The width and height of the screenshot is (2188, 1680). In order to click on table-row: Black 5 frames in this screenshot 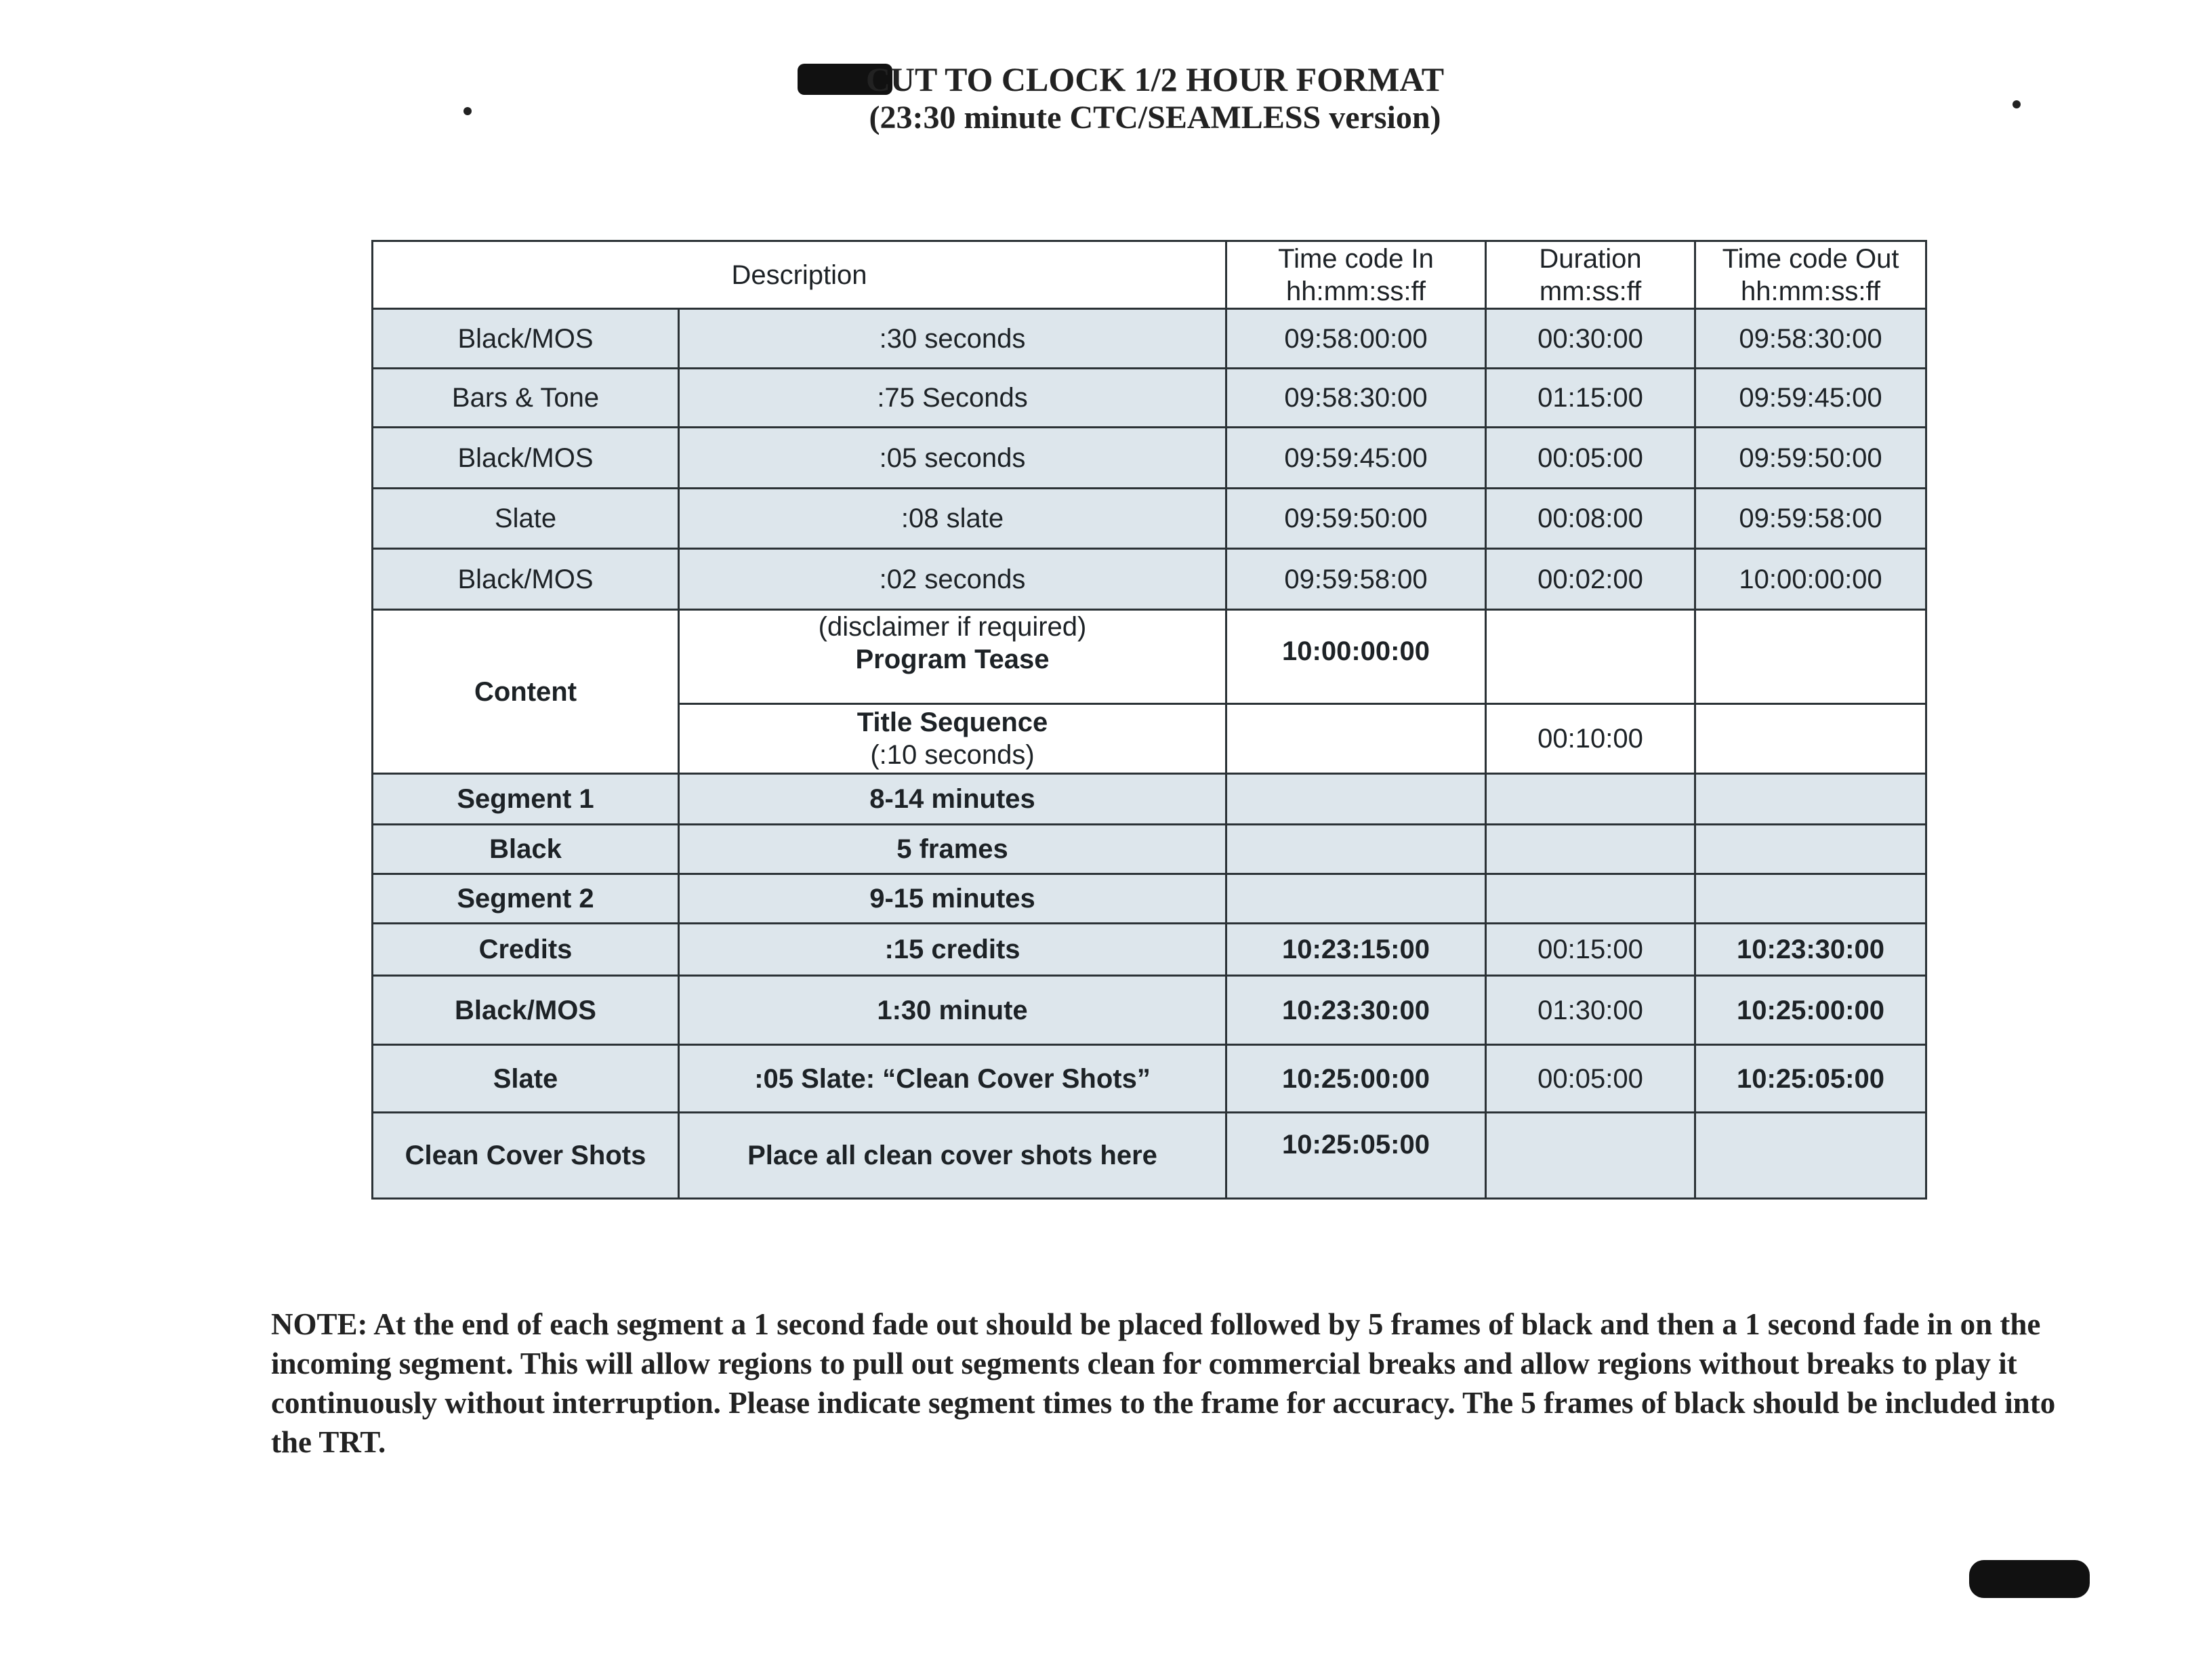, I will do `click(1149, 849)`.